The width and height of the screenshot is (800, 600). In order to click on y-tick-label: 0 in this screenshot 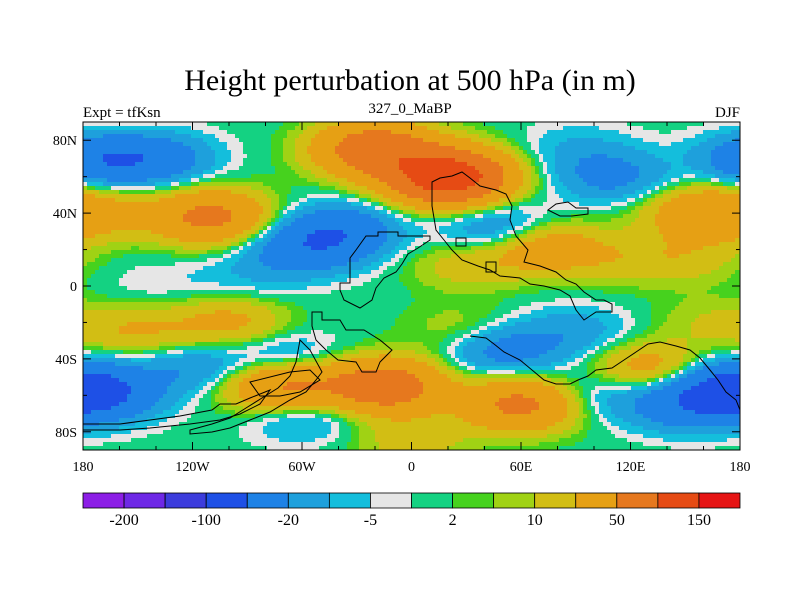, I will do `click(73, 287)`.